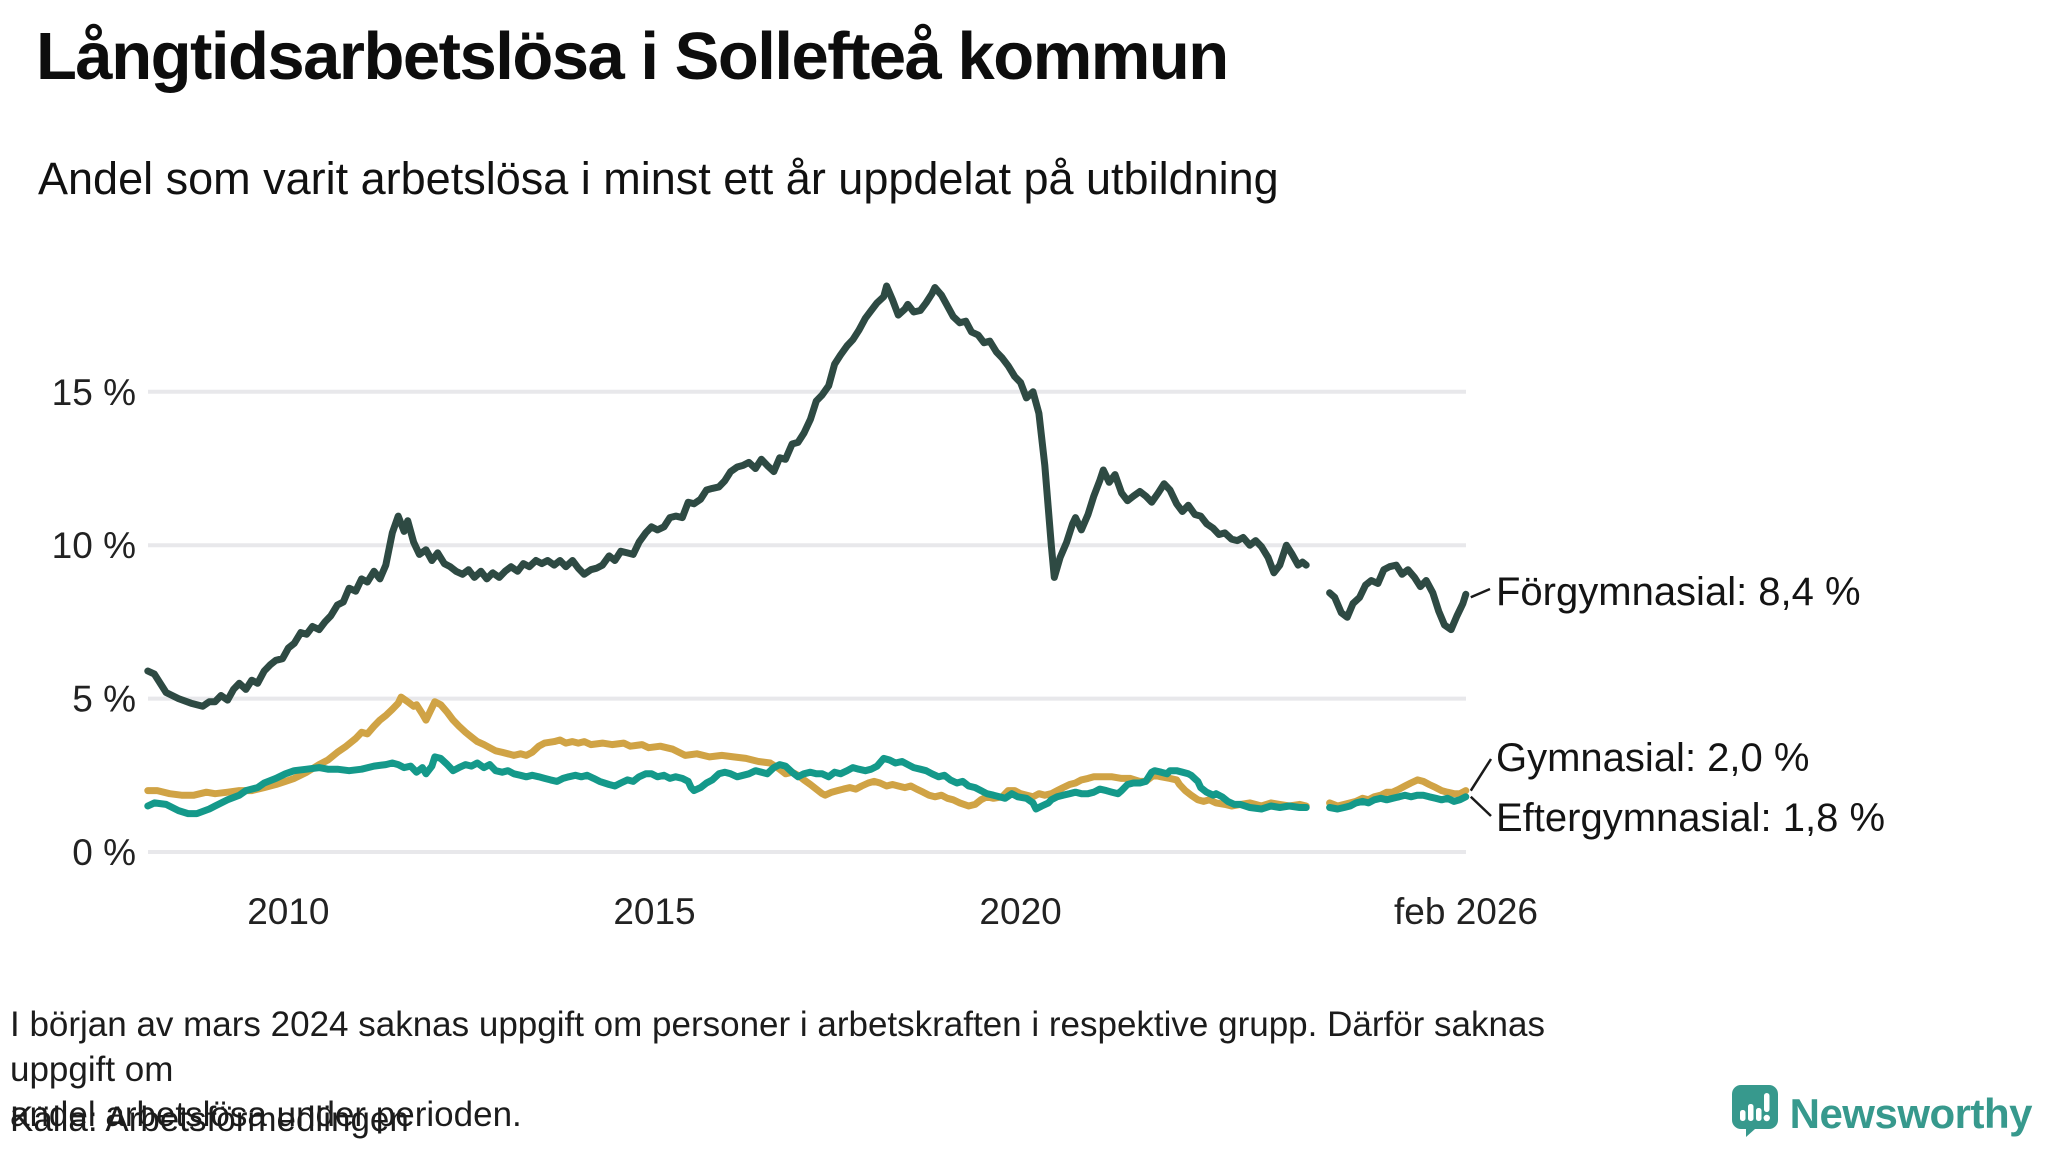 The width and height of the screenshot is (2048, 1152). Describe the element at coordinates (94, 622) in the screenshot. I see `y-axis: 0 % 5 % 10 % 15 %` at that location.